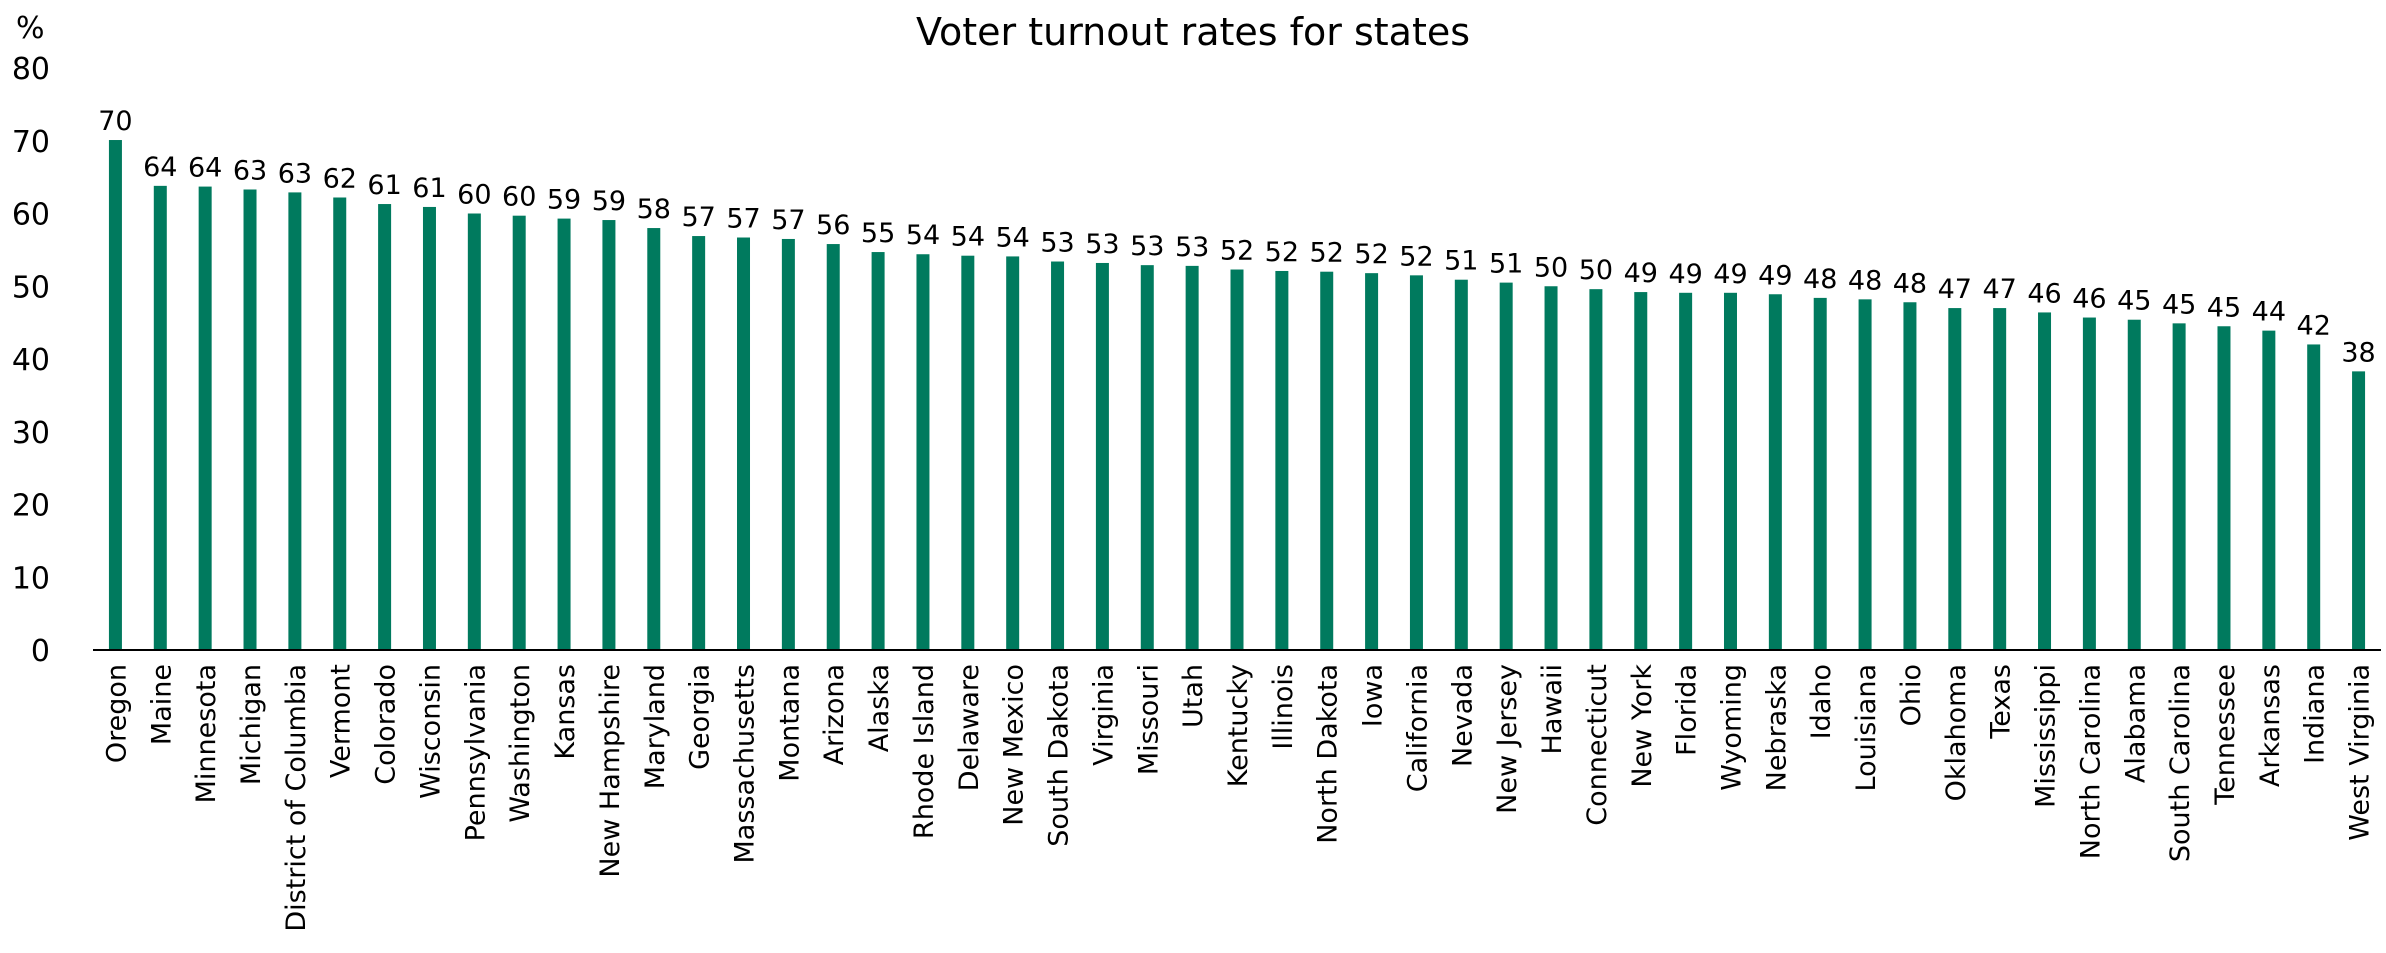 The height and width of the screenshot is (953, 2386). What do you see at coordinates (340, 178) in the screenshot?
I see `data-label: 62` at bounding box center [340, 178].